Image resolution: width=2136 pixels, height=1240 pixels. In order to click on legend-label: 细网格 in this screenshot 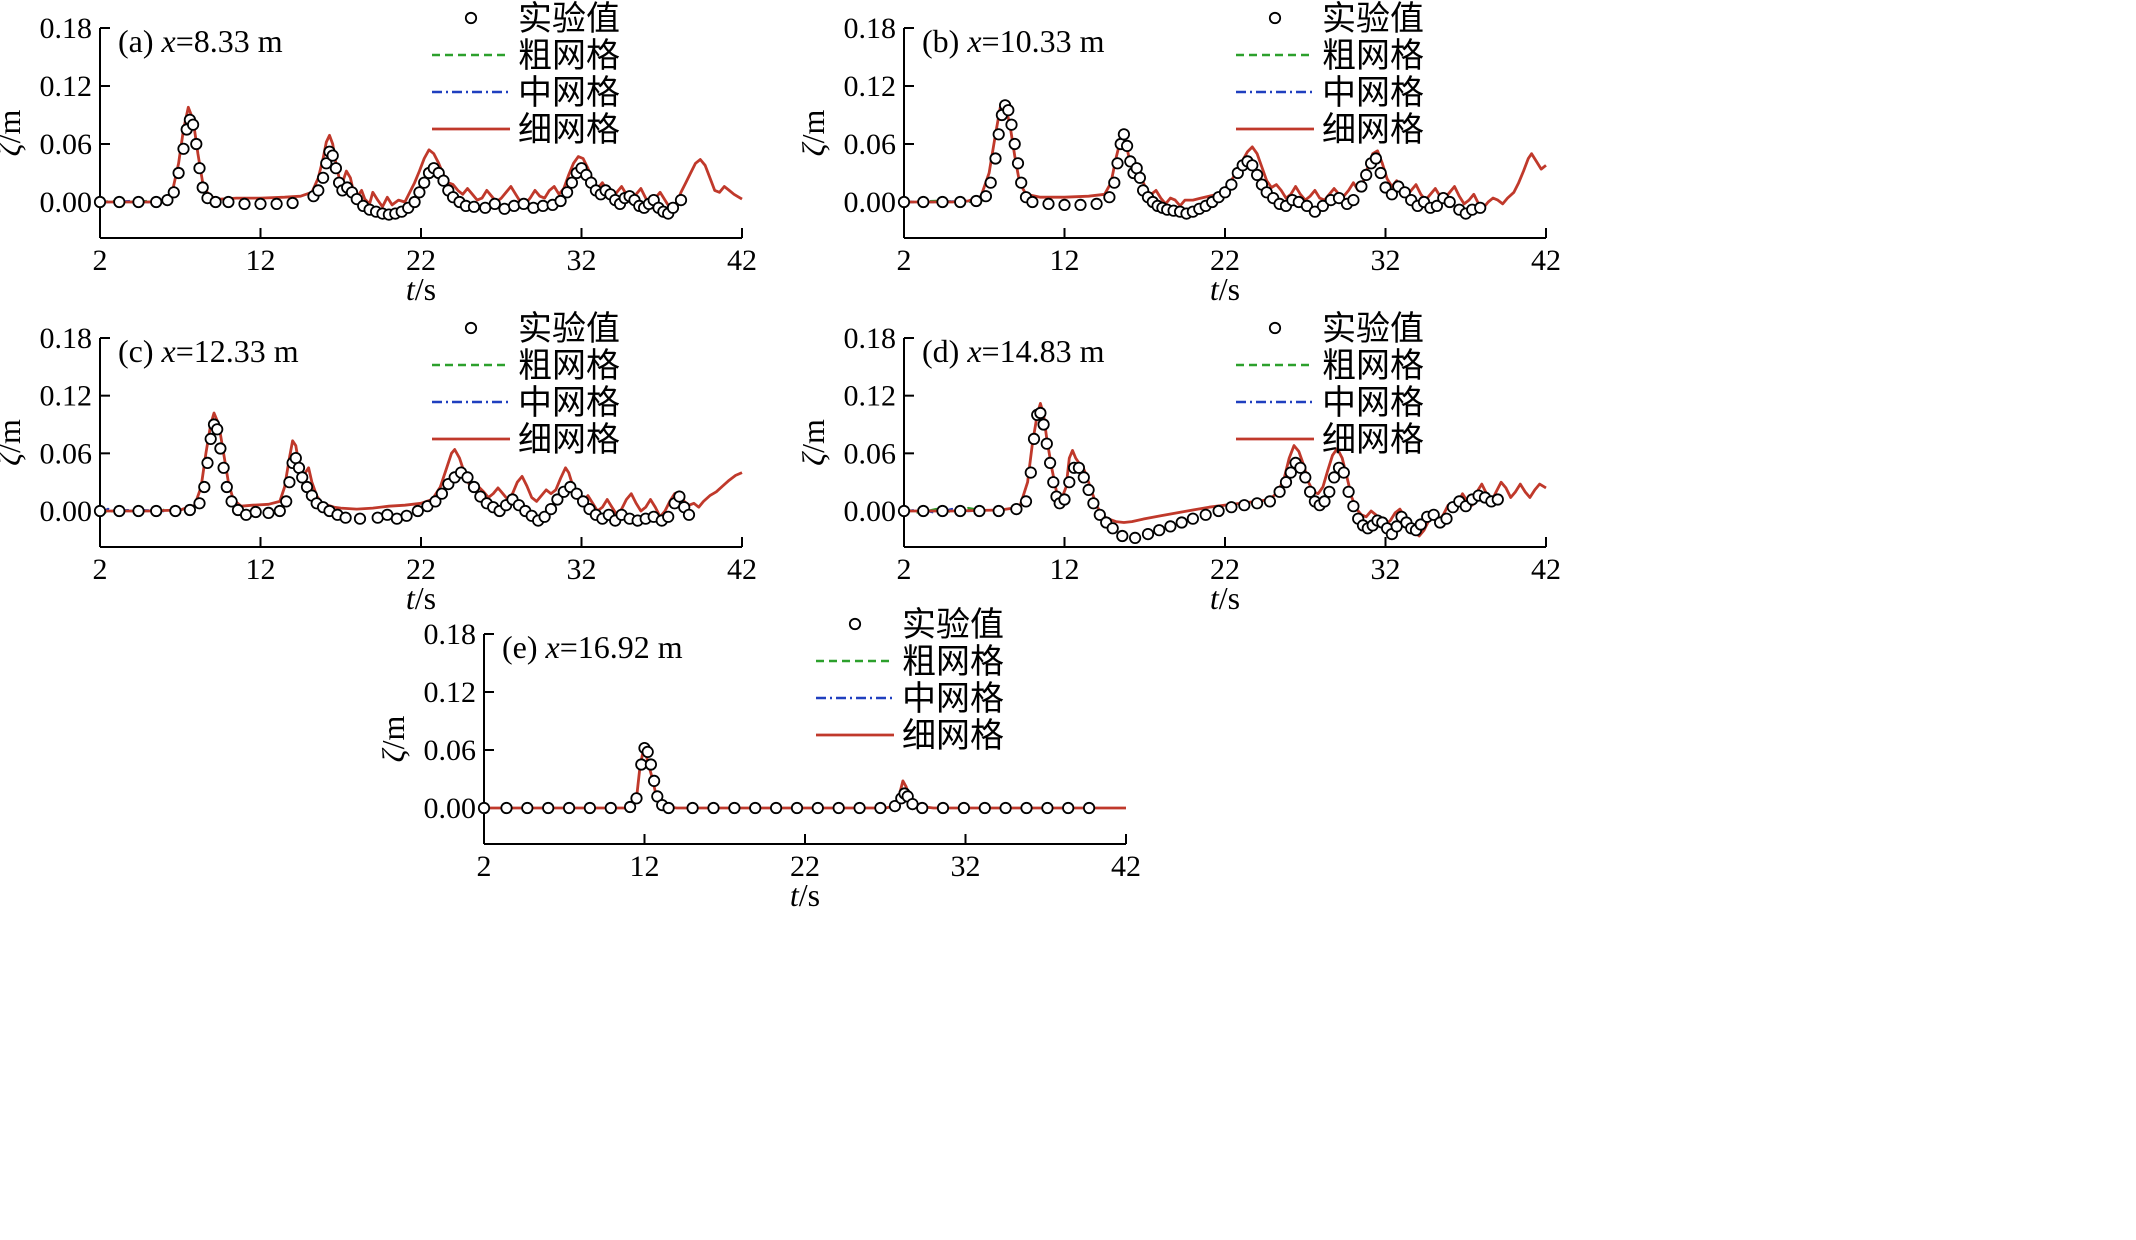, I will do `click(1373, 440)`.